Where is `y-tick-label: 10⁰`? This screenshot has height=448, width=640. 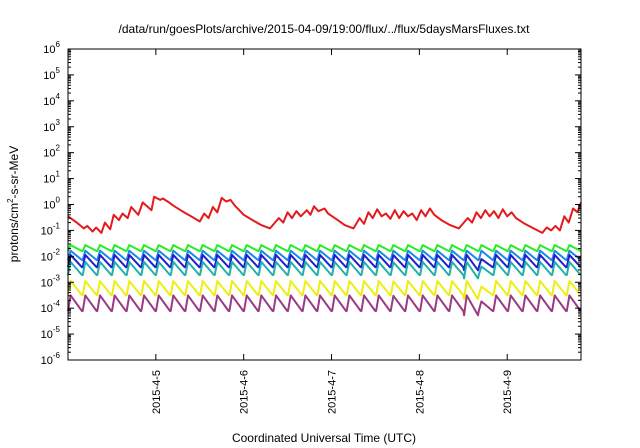
y-tick-label: 10⁰ is located at coordinates (51, 204).